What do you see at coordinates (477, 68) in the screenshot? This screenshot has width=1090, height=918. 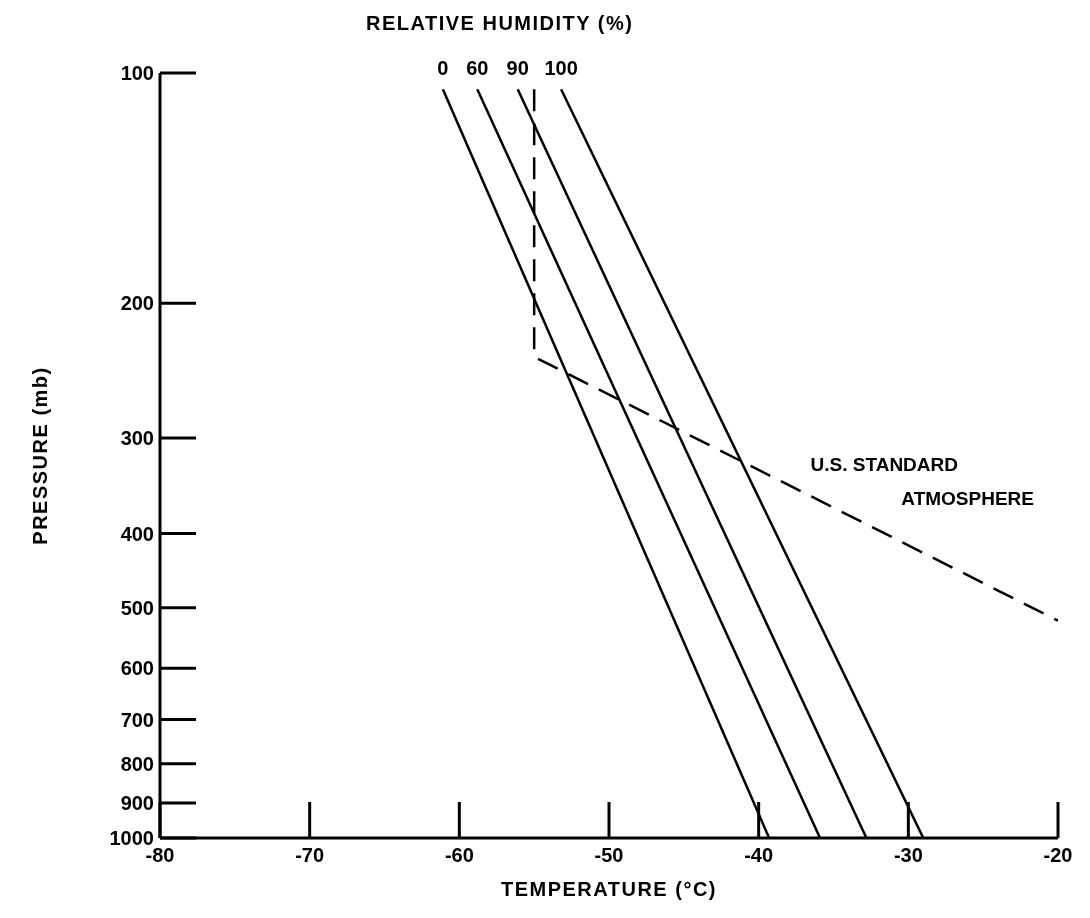 I see `series-label: 60` at bounding box center [477, 68].